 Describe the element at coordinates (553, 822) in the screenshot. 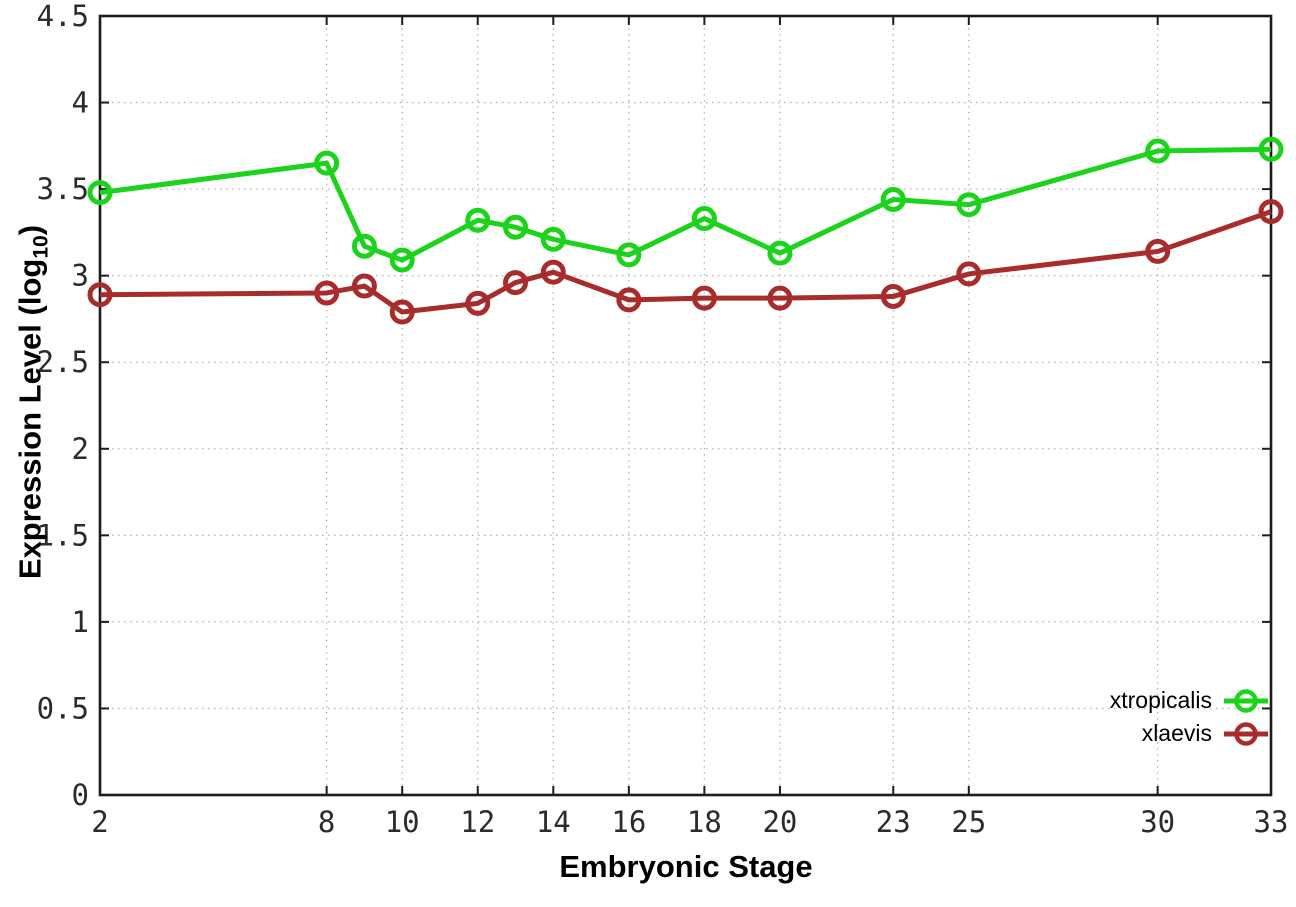

I see `x-tick-label: 14` at that location.